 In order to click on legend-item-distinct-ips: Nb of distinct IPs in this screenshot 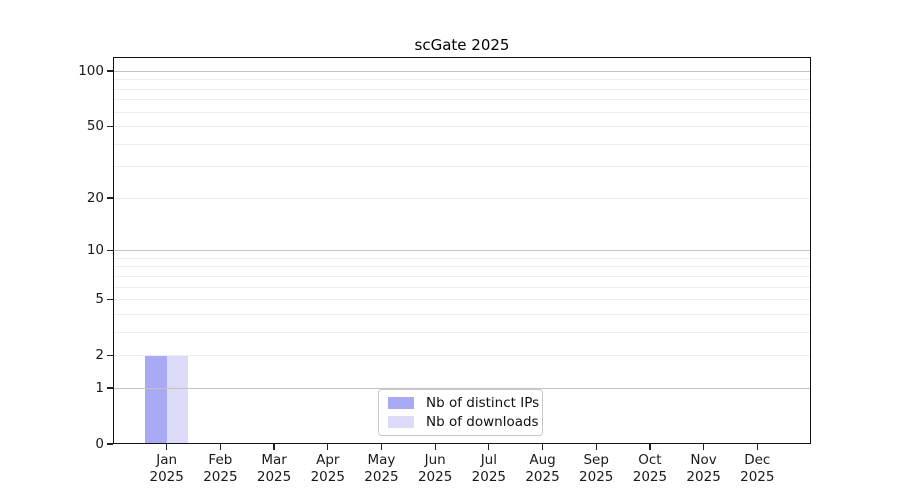, I will do `click(463, 403)`.